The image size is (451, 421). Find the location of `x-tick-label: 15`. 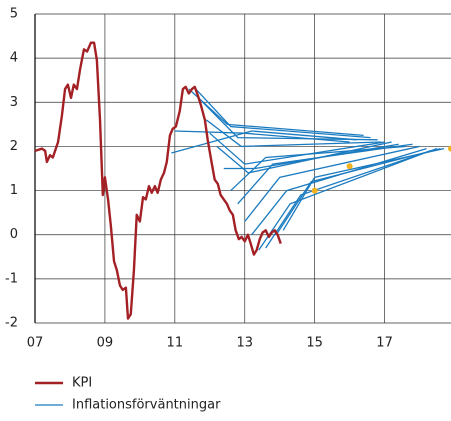

x-tick-label: 15 is located at coordinates (314, 343).